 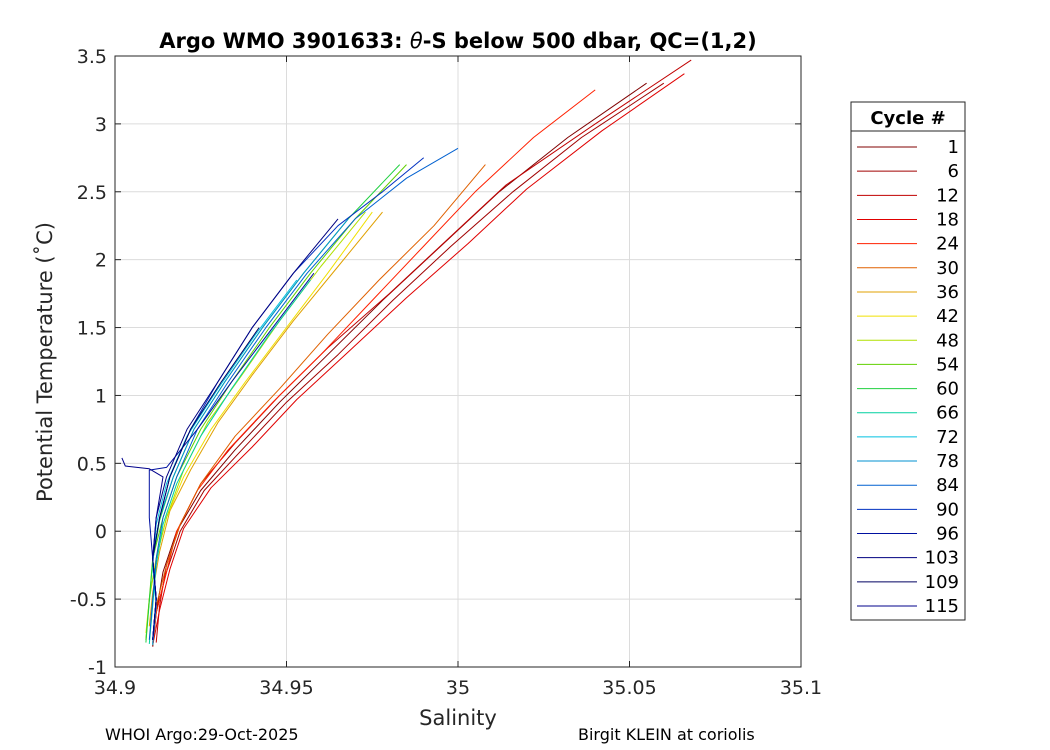 I want to click on legend-label-cycle-66: 66, so click(x=947, y=413).